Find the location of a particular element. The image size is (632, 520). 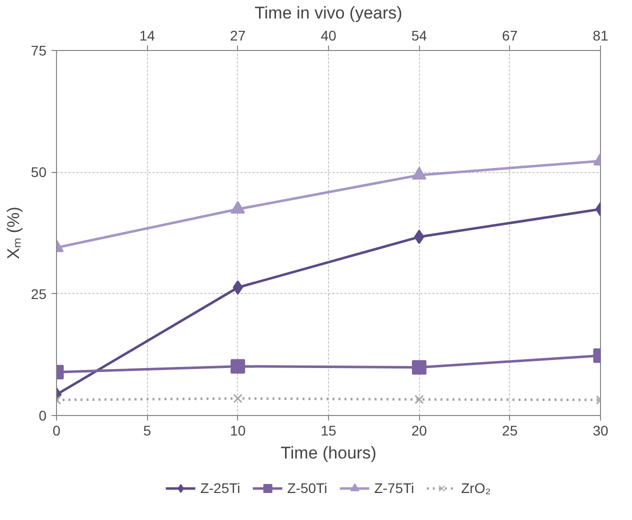

legend-label: ZrO₂ is located at coordinates (476, 488).